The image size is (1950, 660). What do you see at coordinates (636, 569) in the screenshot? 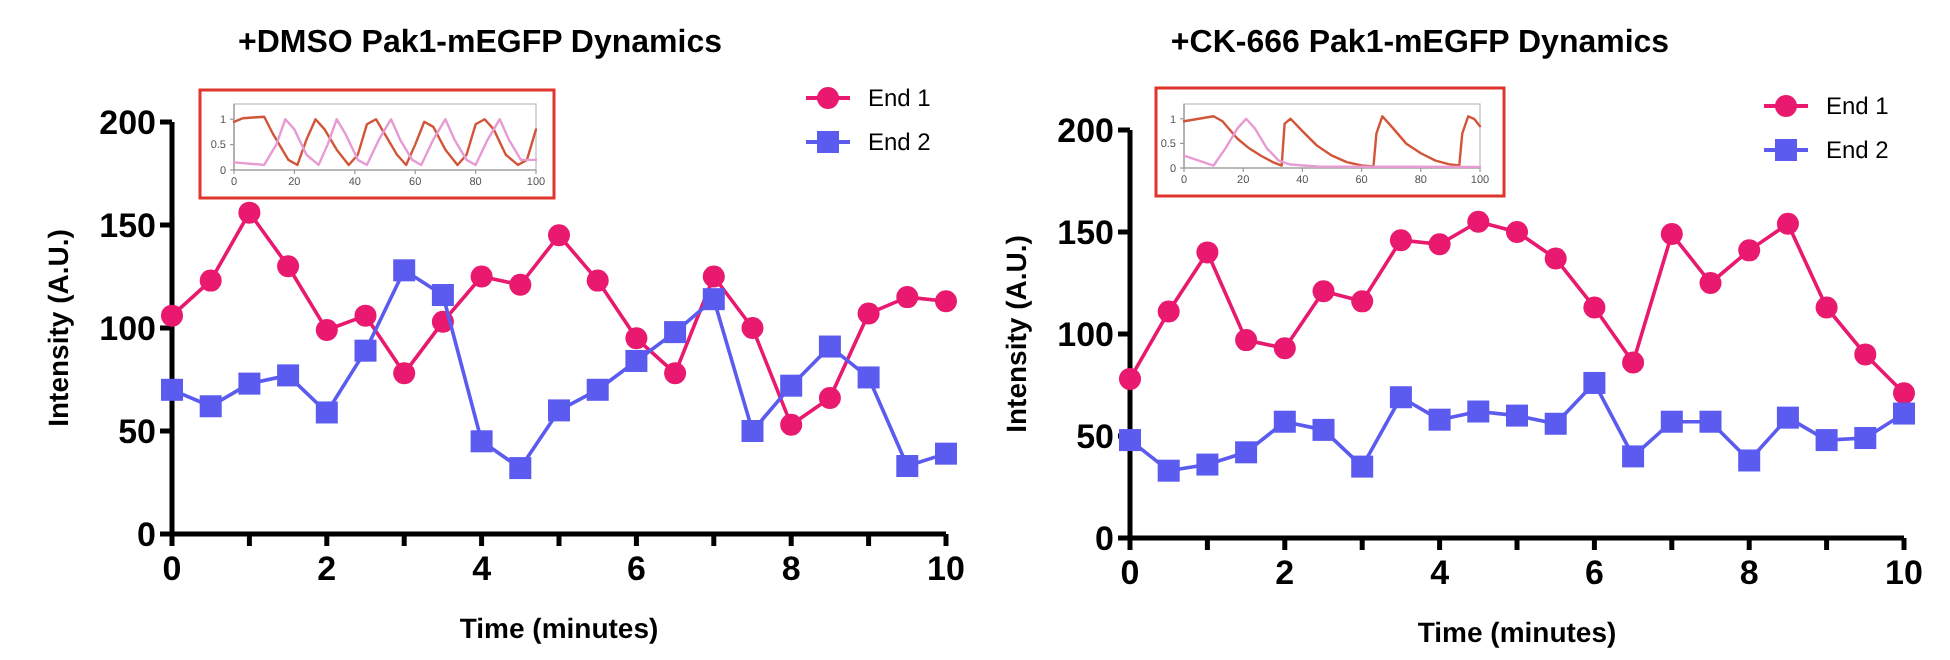
I see `x-tick-label: 6` at bounding box center [636, 569].